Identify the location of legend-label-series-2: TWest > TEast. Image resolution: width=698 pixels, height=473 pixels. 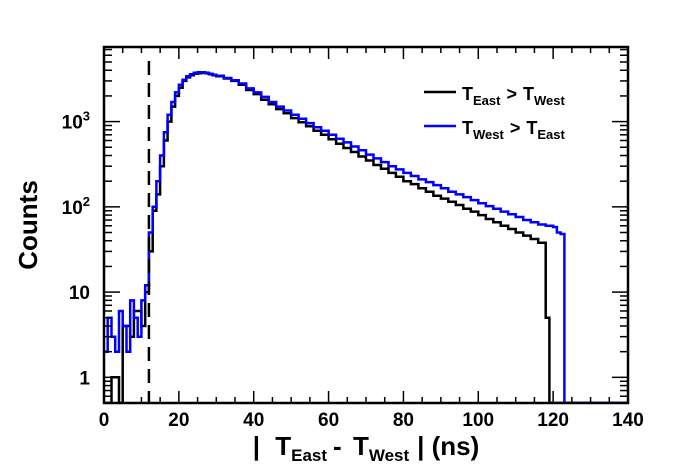
(513, 130).